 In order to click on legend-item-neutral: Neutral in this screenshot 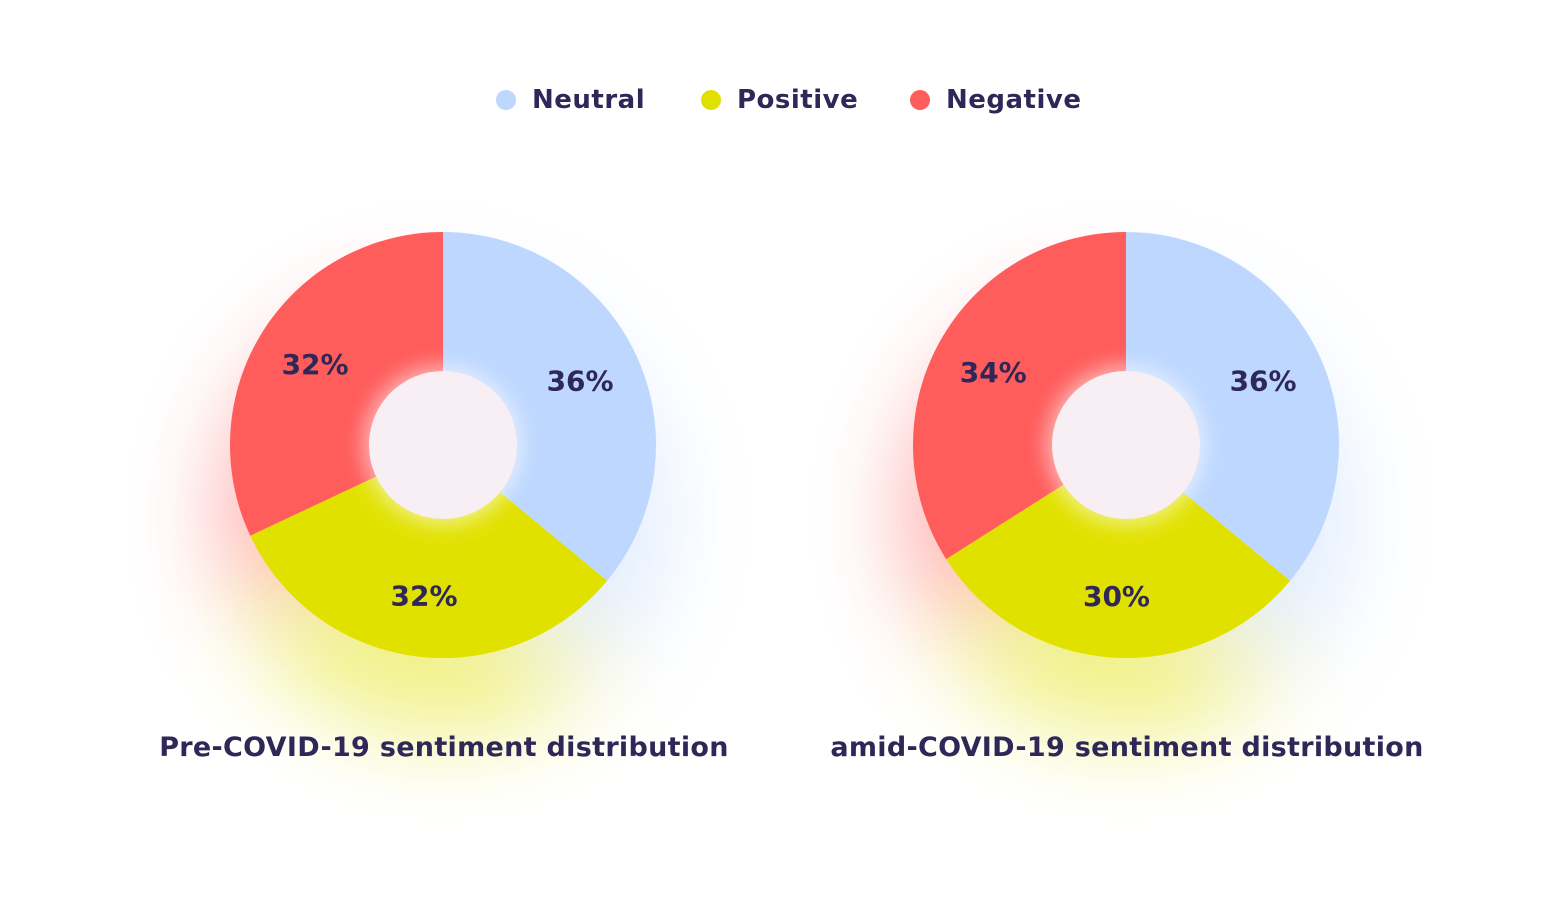, I will do `click(570, 100)`.